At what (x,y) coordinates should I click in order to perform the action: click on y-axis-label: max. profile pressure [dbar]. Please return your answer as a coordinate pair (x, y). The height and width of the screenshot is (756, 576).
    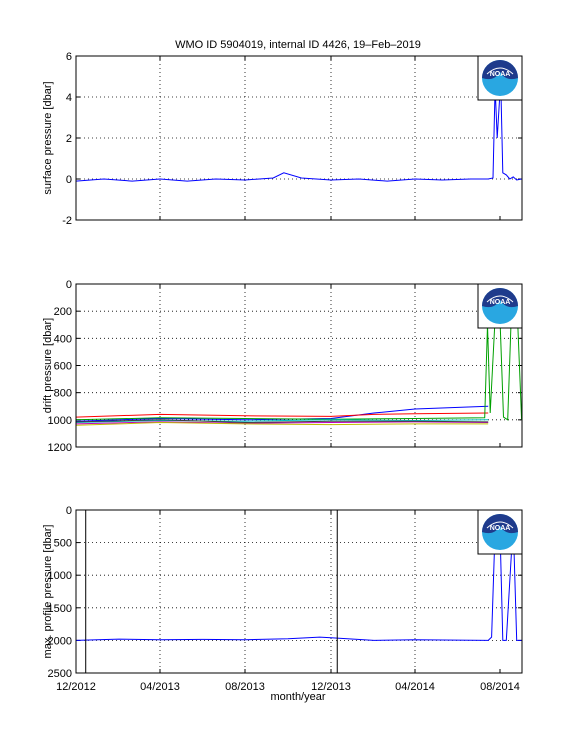
    Looking at the image, I should click on (48, 592).